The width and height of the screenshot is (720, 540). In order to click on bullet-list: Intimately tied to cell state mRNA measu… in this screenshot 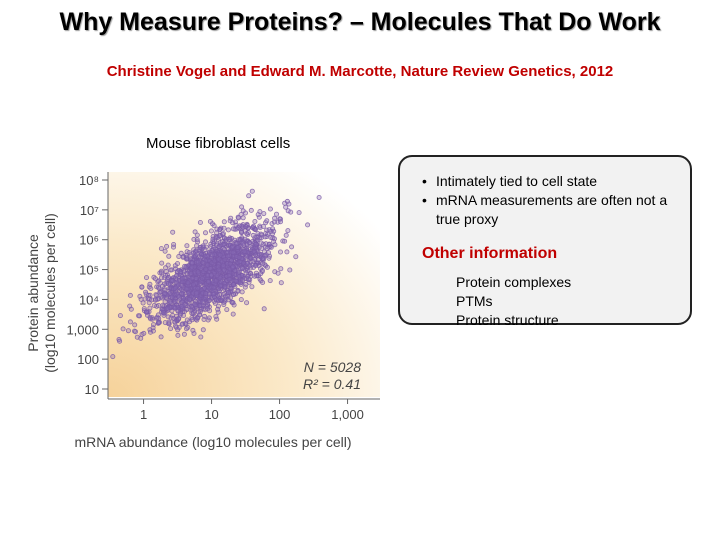, I will do `click(552, 200)`.